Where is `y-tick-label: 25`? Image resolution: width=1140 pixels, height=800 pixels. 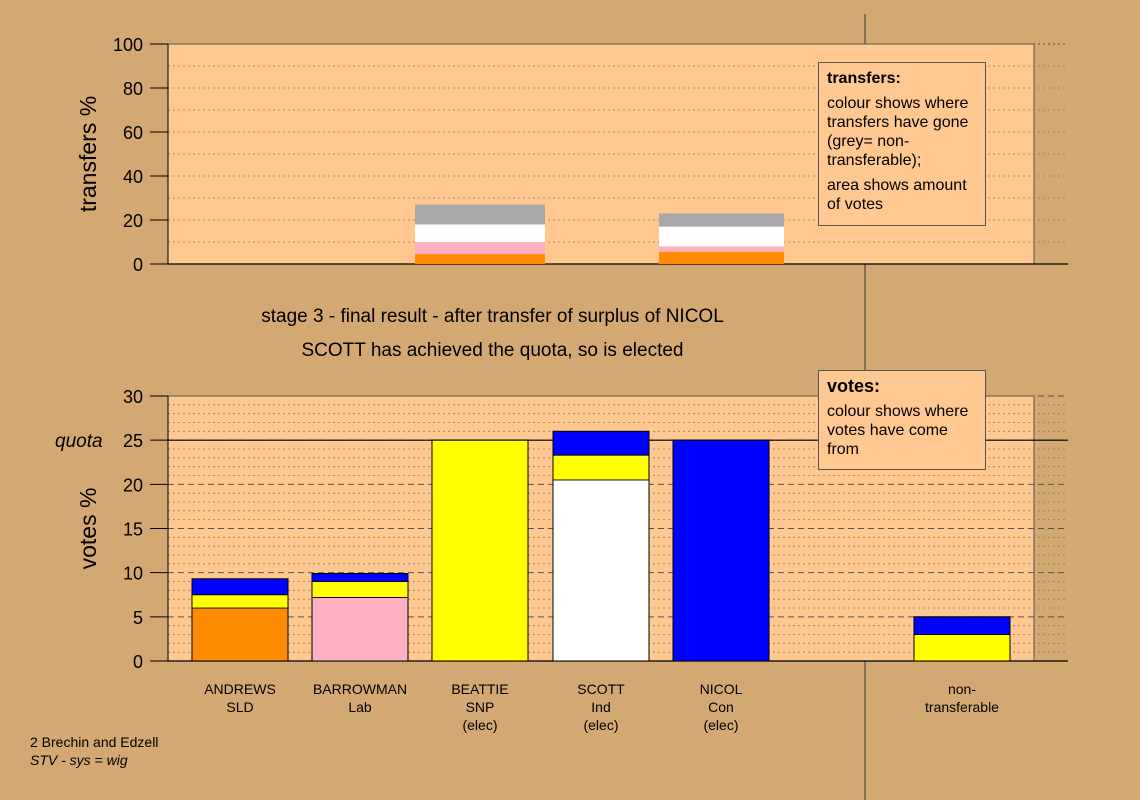
y-tick-label: 25 is located at coordinates (133, 441).